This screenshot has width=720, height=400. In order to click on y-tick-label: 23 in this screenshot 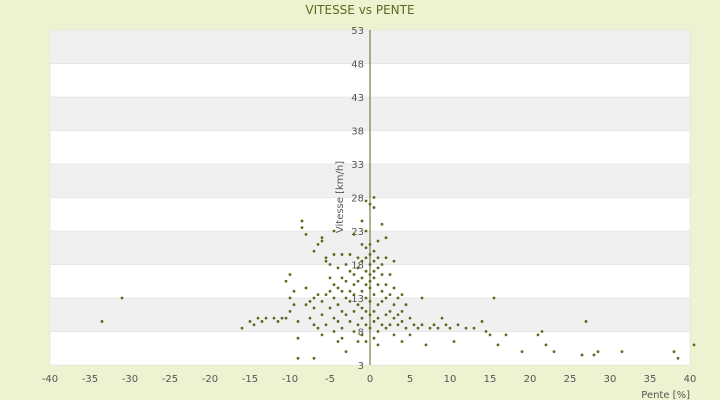, I will do `click(357, 232)`.